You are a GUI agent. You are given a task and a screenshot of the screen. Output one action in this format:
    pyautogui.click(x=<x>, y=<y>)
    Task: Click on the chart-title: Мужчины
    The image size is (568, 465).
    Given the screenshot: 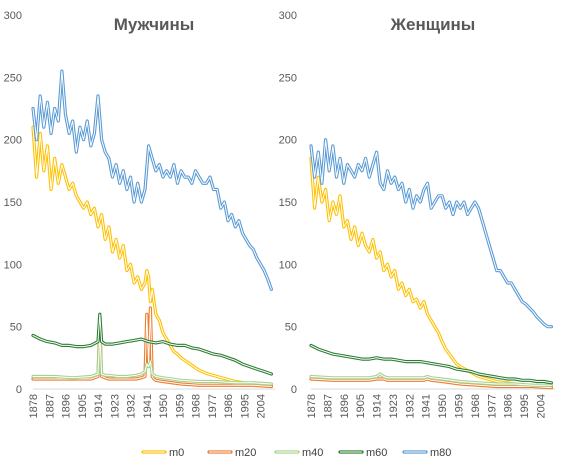 What is the action you would take?
    pyautogui.click(x=154, y=24)
    